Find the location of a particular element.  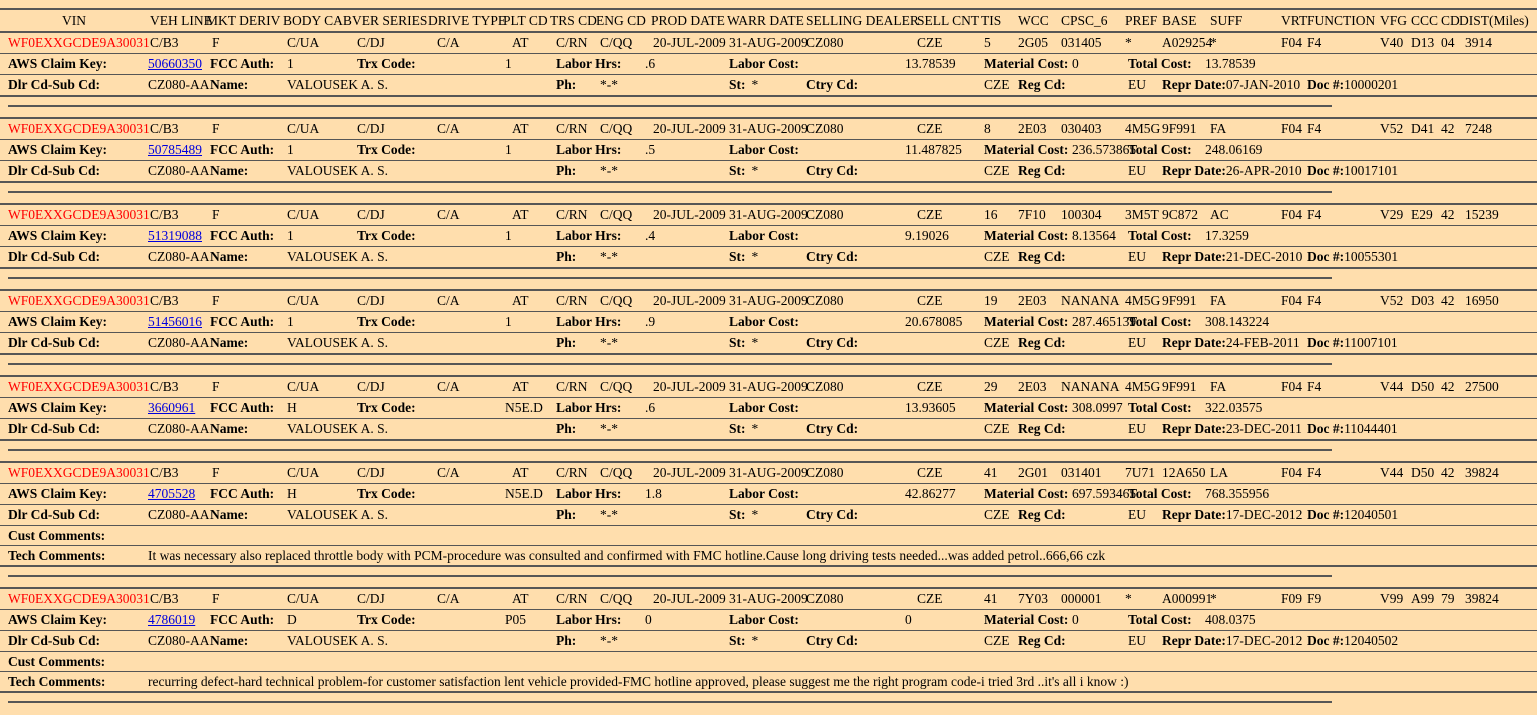

trx-code-value: N5E.D is located at coordinates (524, 493).